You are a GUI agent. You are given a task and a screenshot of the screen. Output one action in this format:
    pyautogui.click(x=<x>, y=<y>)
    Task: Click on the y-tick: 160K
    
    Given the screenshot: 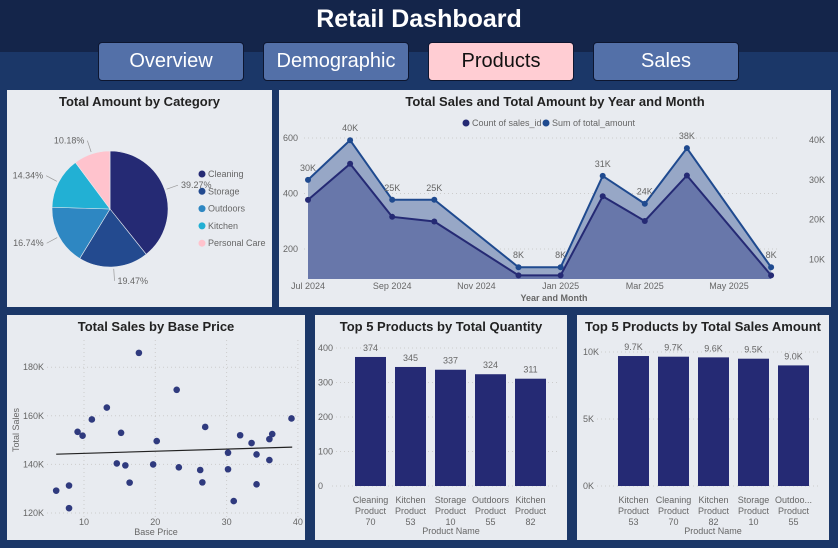 What is the action you would take?
    pyautogui.click(x=33, y=416)
    